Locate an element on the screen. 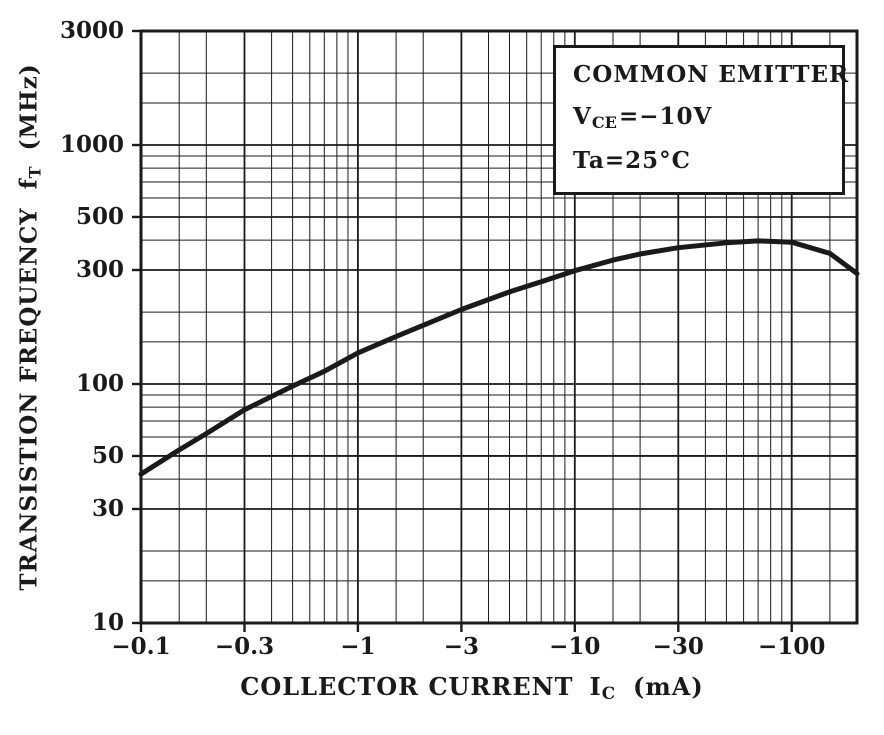  condition-common-emitter: COMMON EMITTER is located at coordinates (711, 74).